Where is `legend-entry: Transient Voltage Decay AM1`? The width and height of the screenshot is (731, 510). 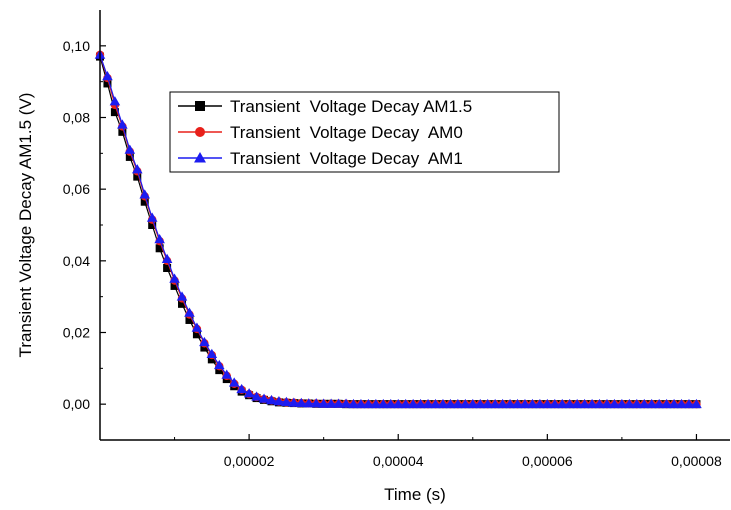 legend-entry: Transient Voltage Decay AM1 is located at coordinates (320, 158).